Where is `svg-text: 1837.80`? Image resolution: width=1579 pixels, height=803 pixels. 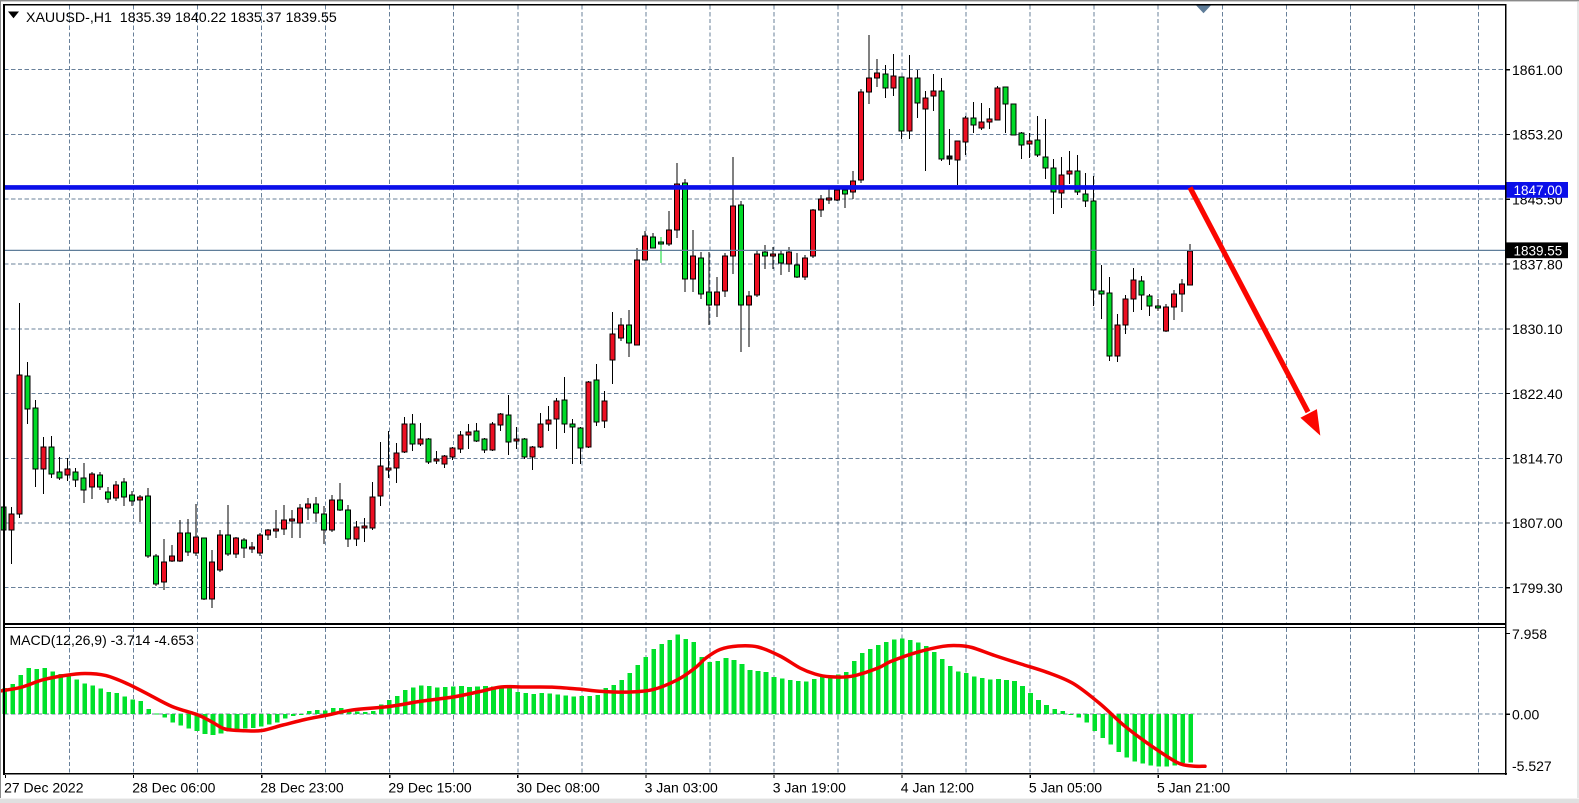
svg-text: 1837.80 is located at coordinates (1537, 264).